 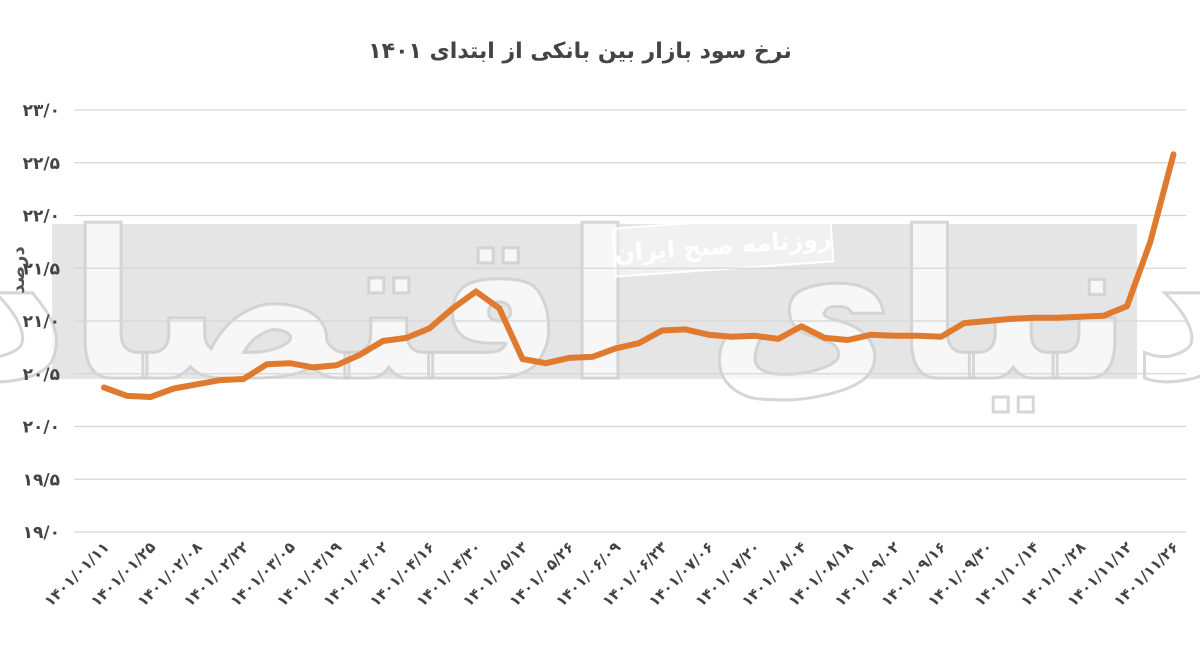 I want to click on y-tick-label: ۲۰/۵, so click(x=41, y=375).